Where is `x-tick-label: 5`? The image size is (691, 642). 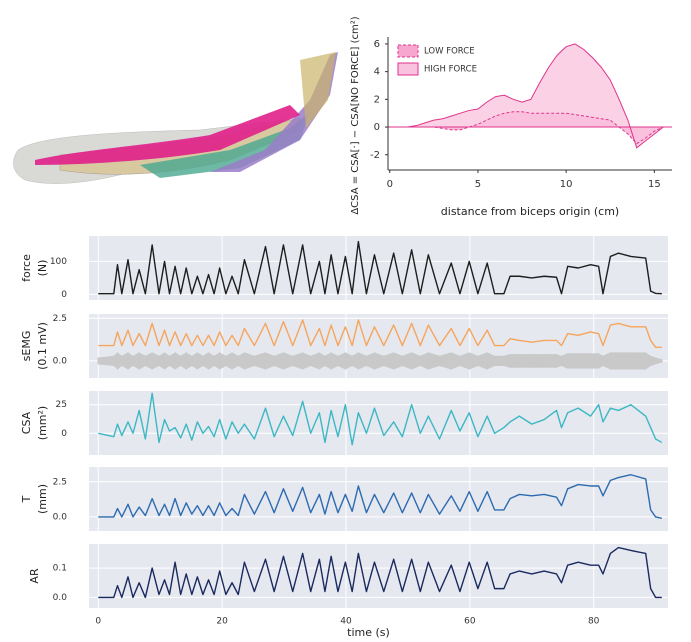 x-tick-label: 5 is located at coordinates (478, 184).